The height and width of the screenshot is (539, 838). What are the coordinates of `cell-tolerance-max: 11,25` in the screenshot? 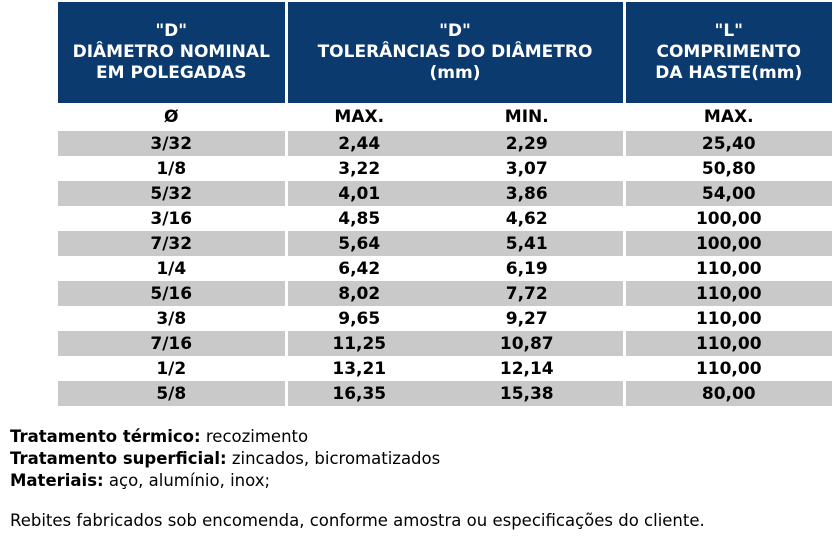 It's located at (358, 343).